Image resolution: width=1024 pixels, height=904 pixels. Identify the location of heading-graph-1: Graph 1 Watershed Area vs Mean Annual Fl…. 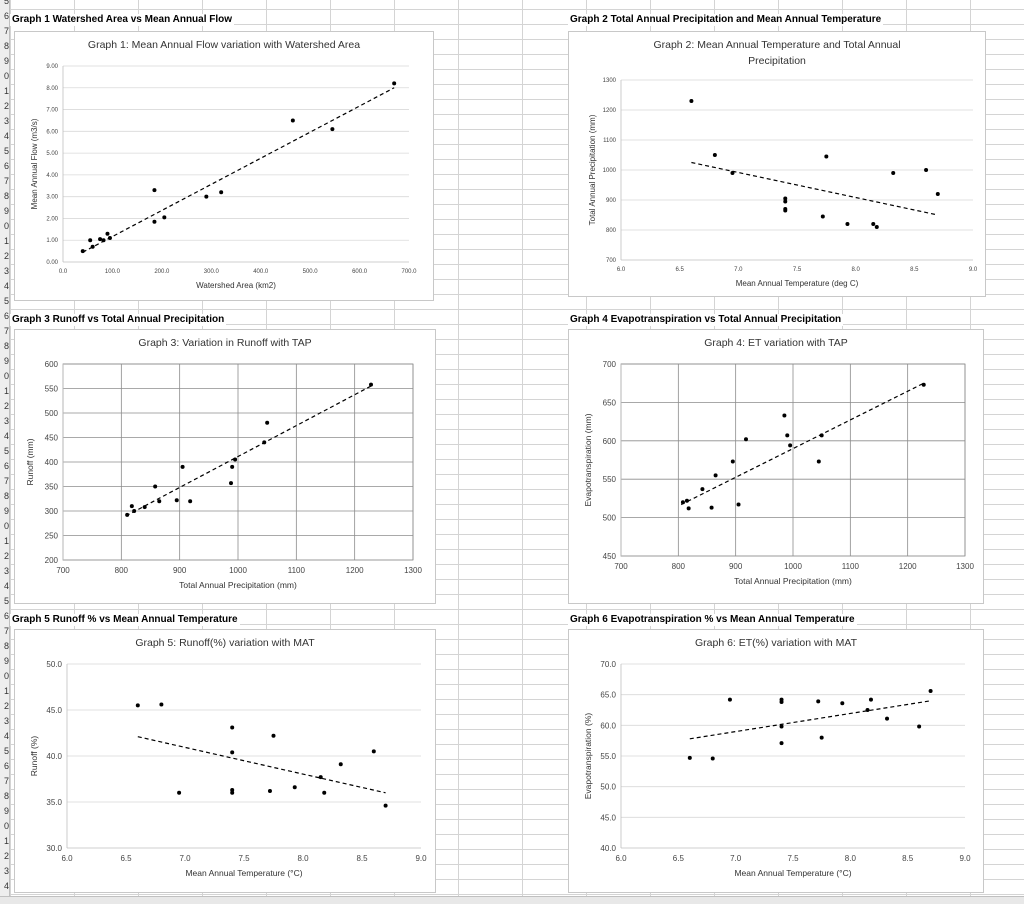
(122, 20).